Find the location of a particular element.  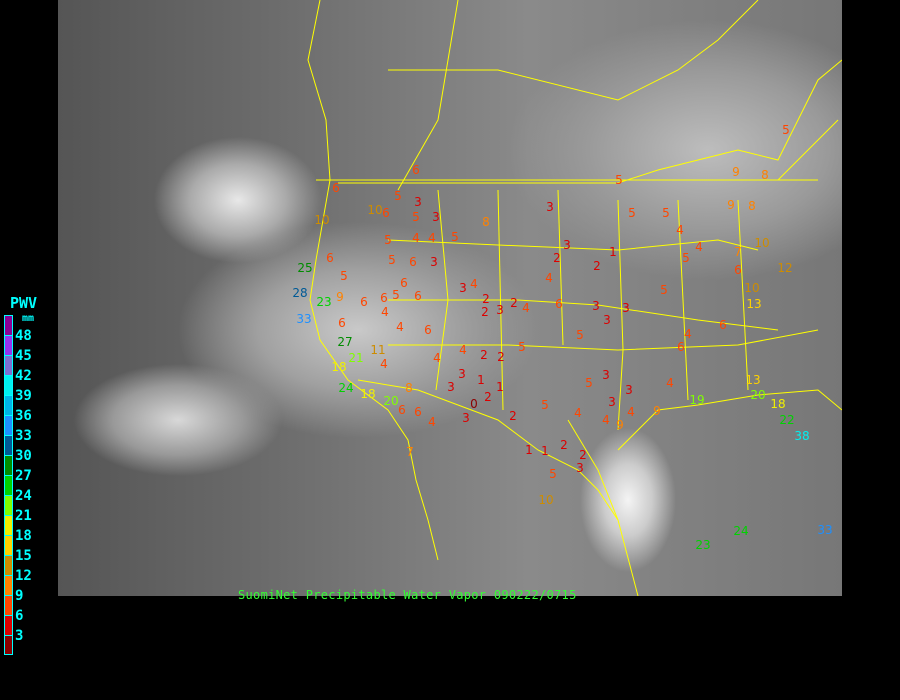

legend-title: PWV is located at coordinates (24, 303).